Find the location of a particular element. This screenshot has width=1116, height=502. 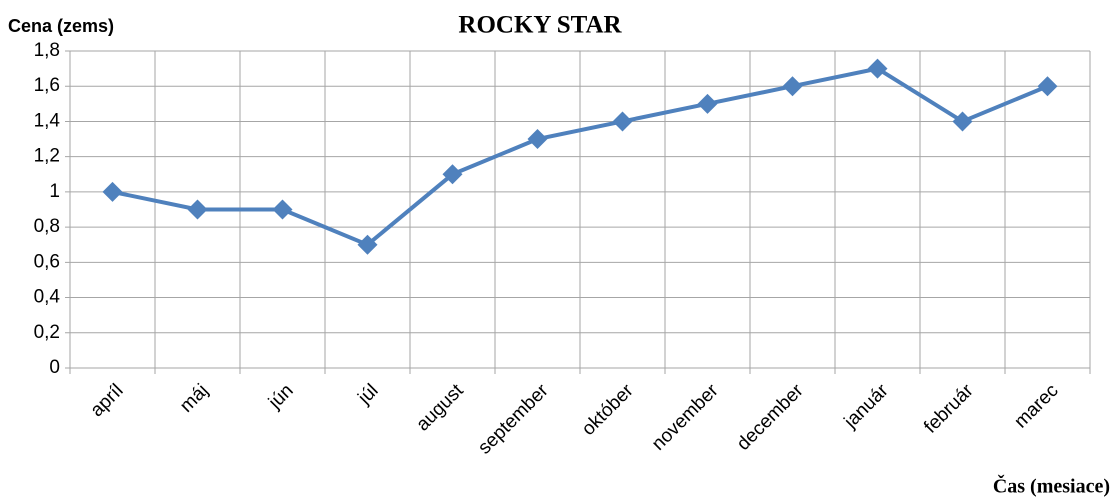

chart-title: ROCKY STAR is located at coordinates (540, 25).